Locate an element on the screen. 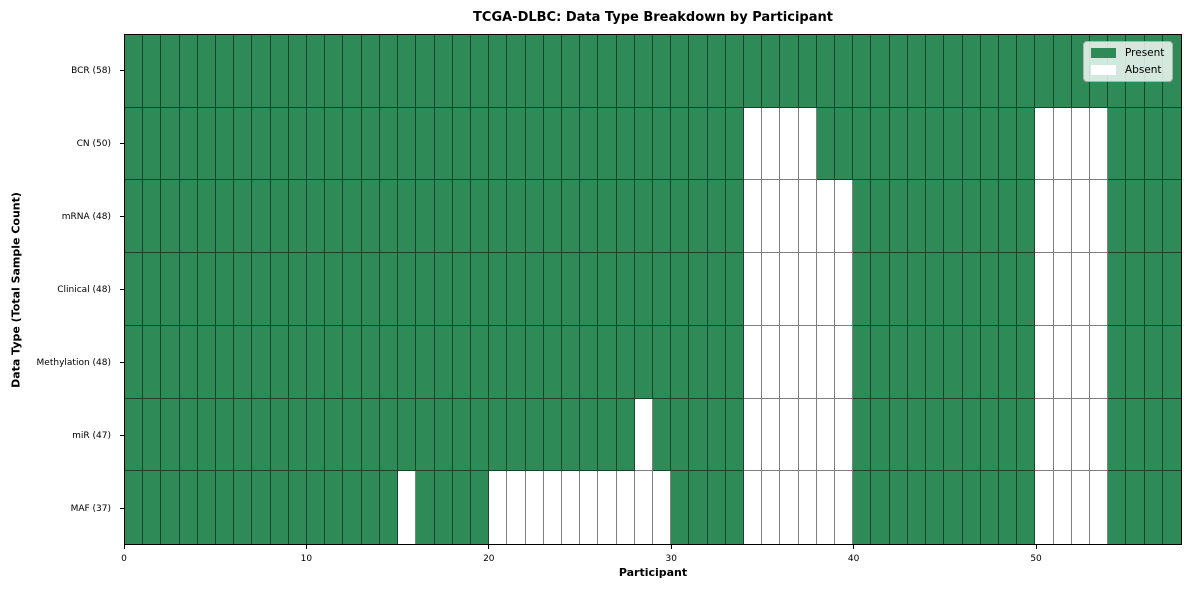 The width and height of the screenshot is (1200, 600). y-tick-label: mRNA (48) is located at coordinates (86, 216).